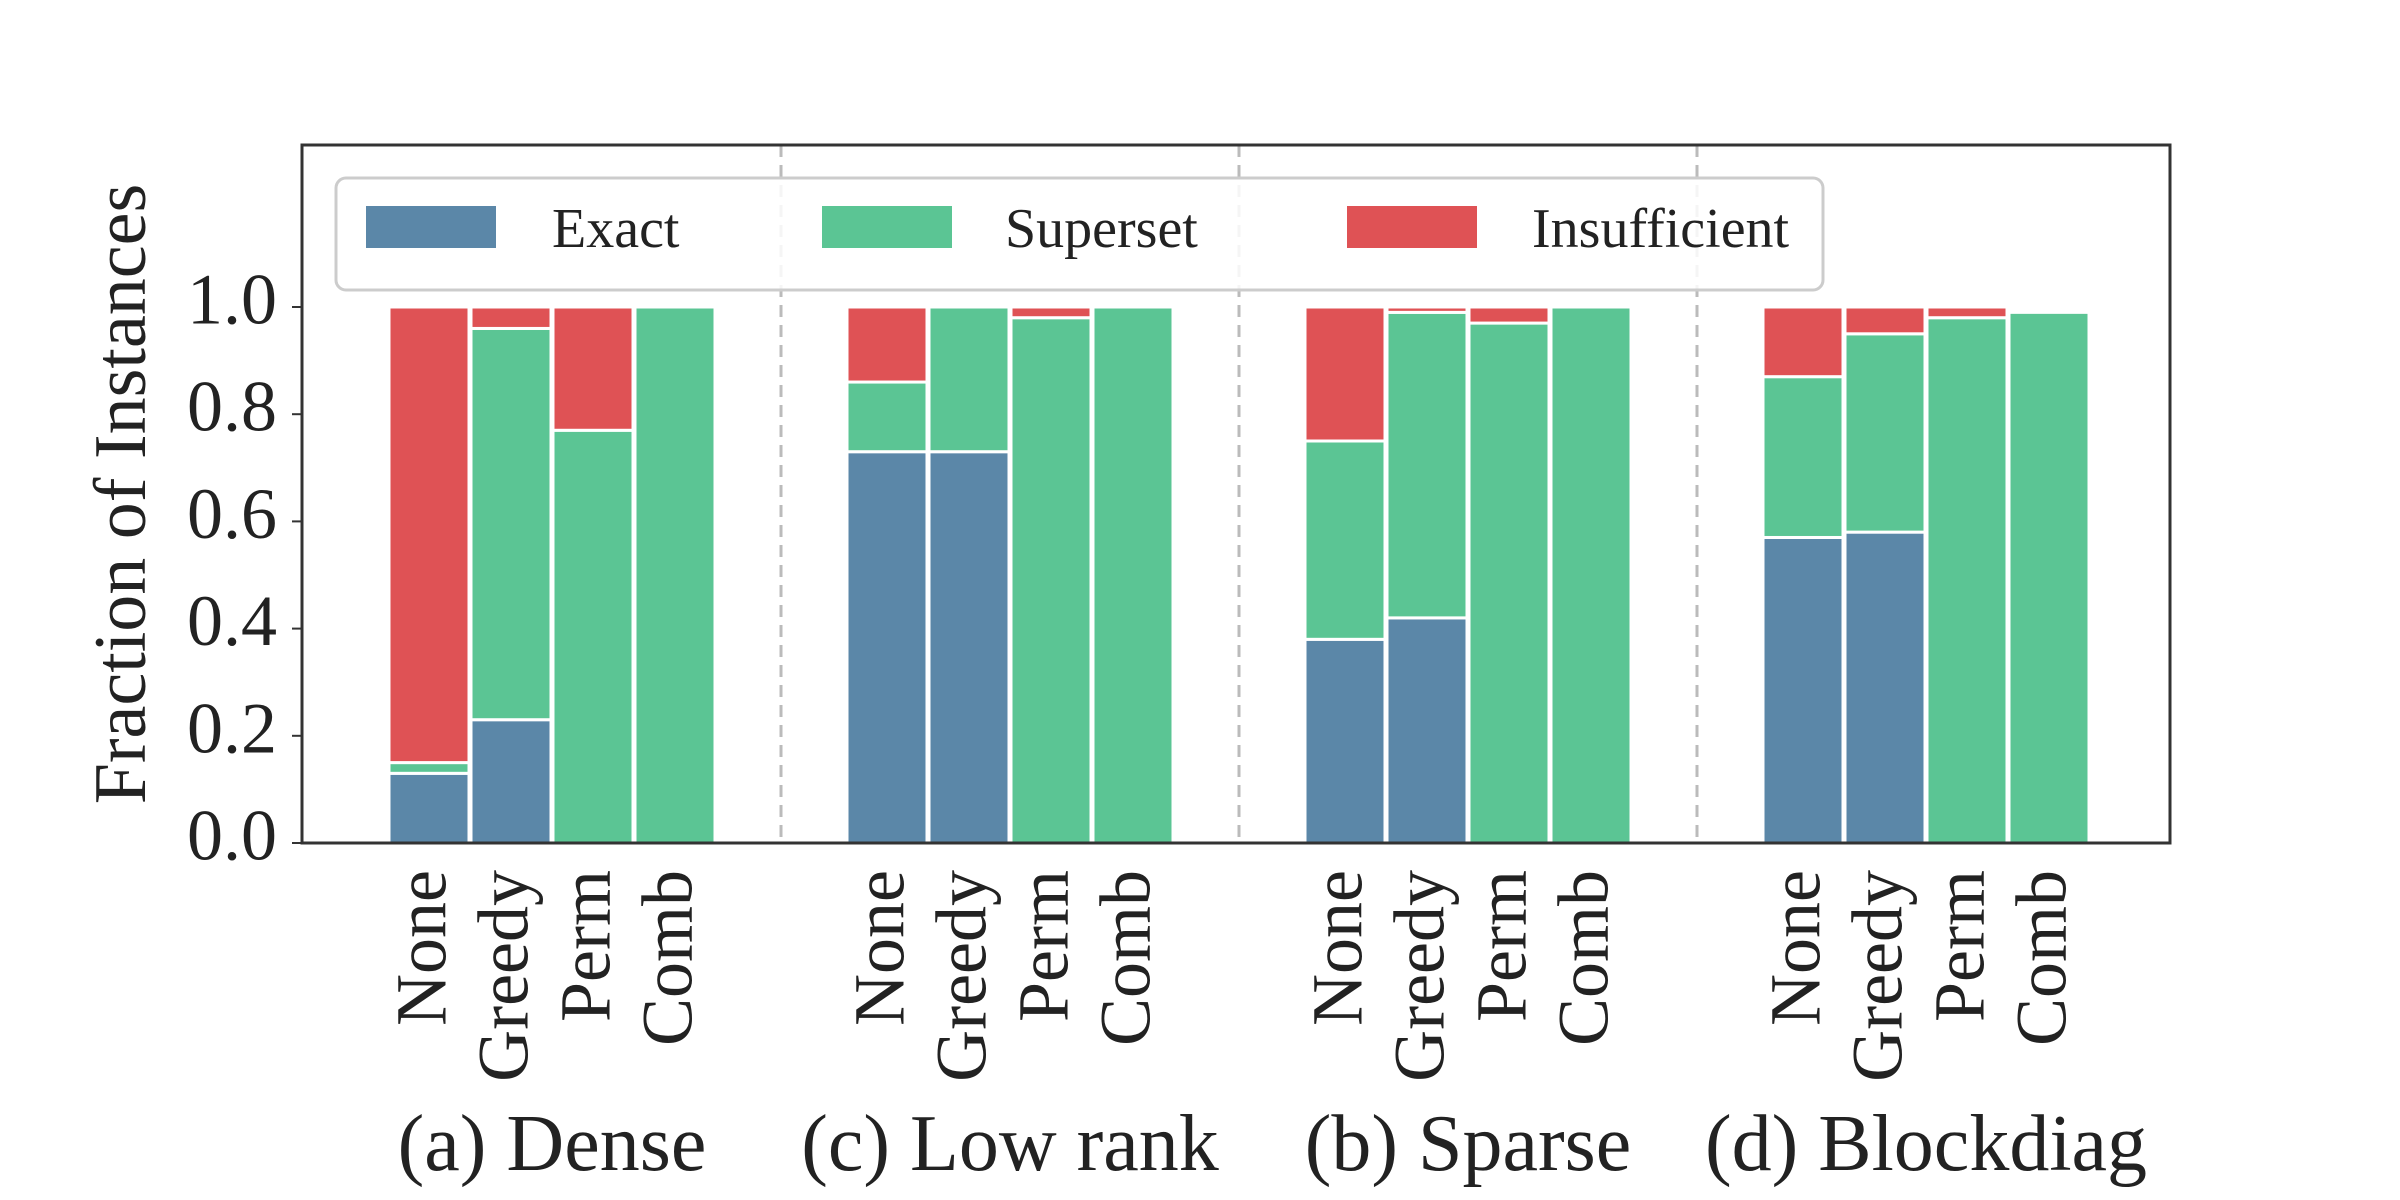  Describe the element at coordinates (232, 836) in the screenshot. I see `y-tick-label: 0.0` at that location.